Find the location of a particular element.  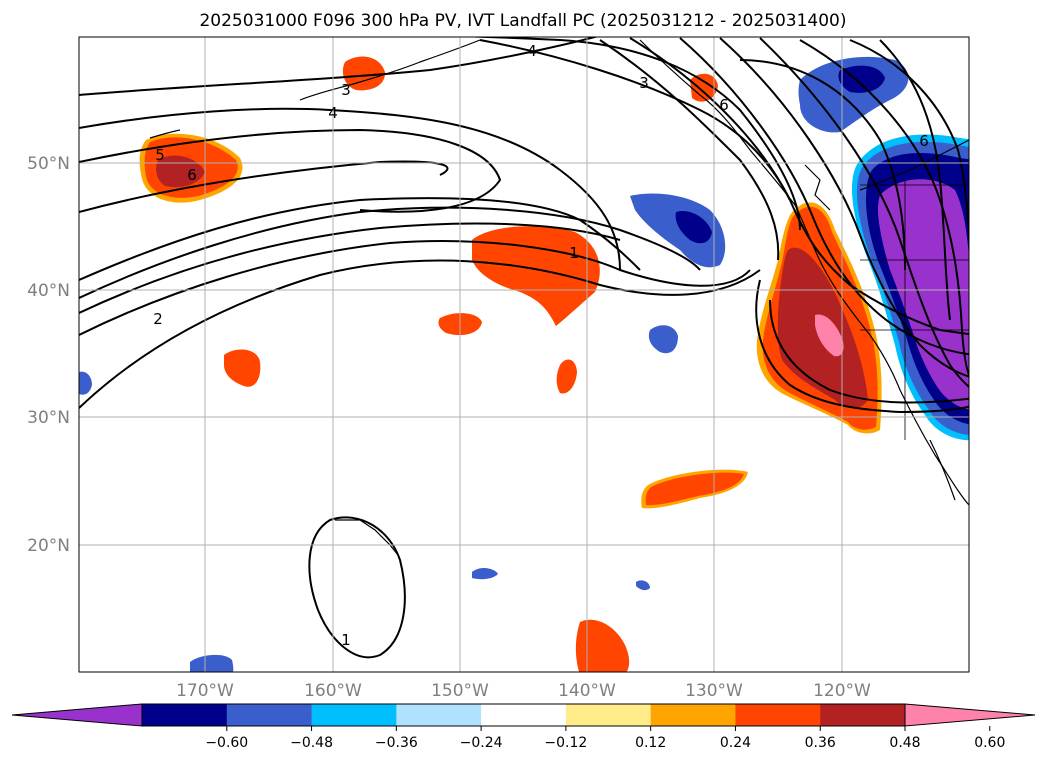

colorbar-tick-label: −0.60 is located at coordinates (226, 743).